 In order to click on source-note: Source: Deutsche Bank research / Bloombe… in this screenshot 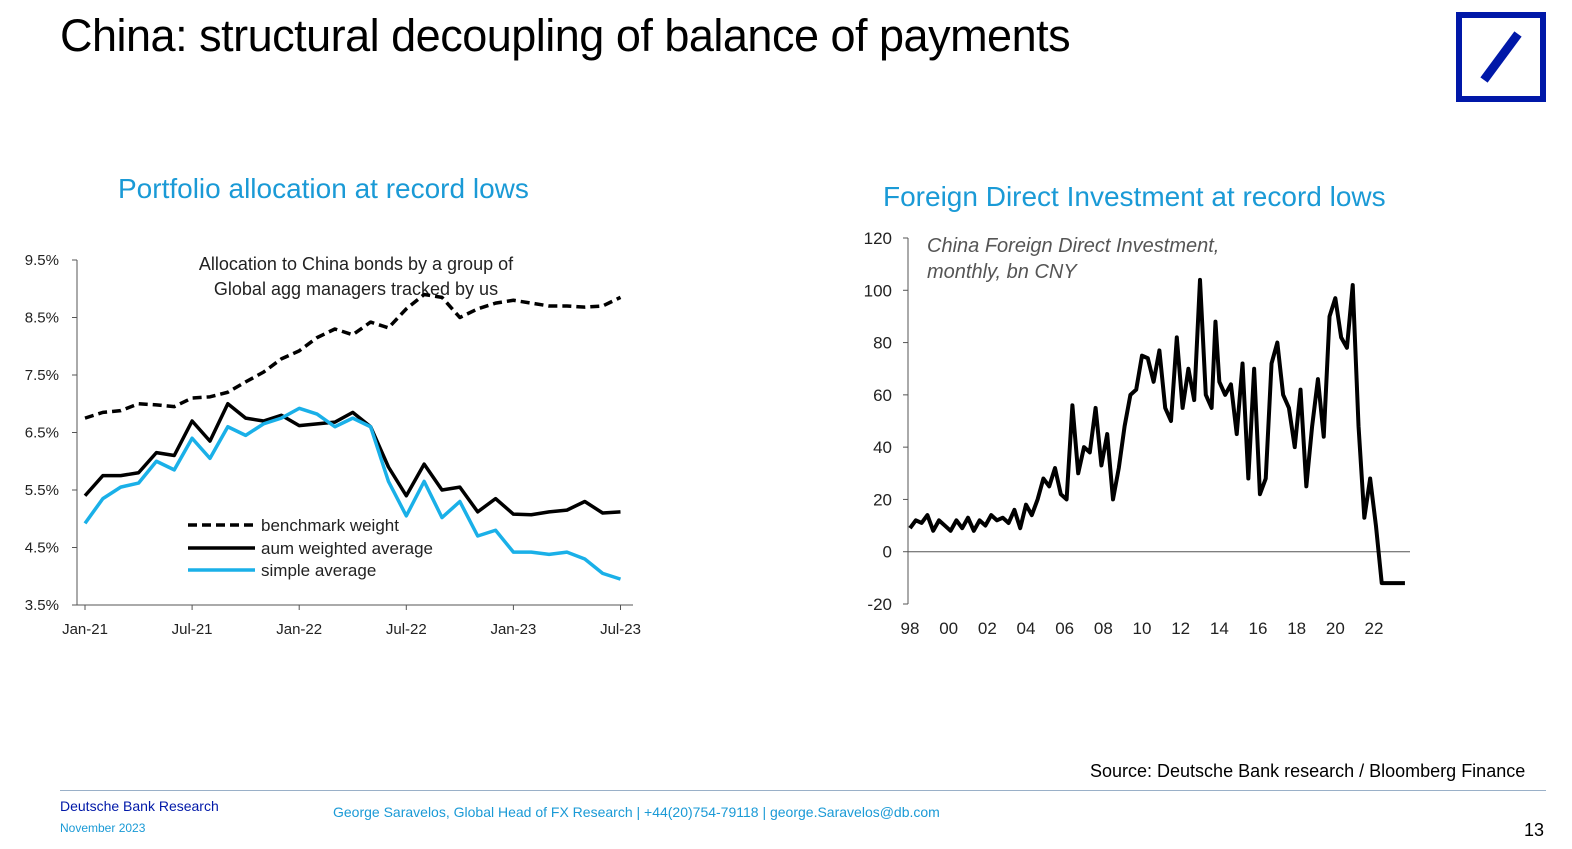, I will do `click(1308, 771)`.